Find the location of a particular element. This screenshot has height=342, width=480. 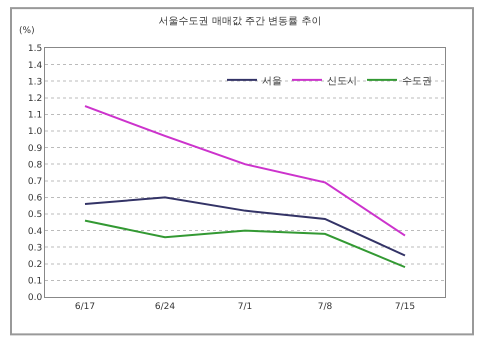

y-tick-label: 0.1 is located at coordinates (35, 281).